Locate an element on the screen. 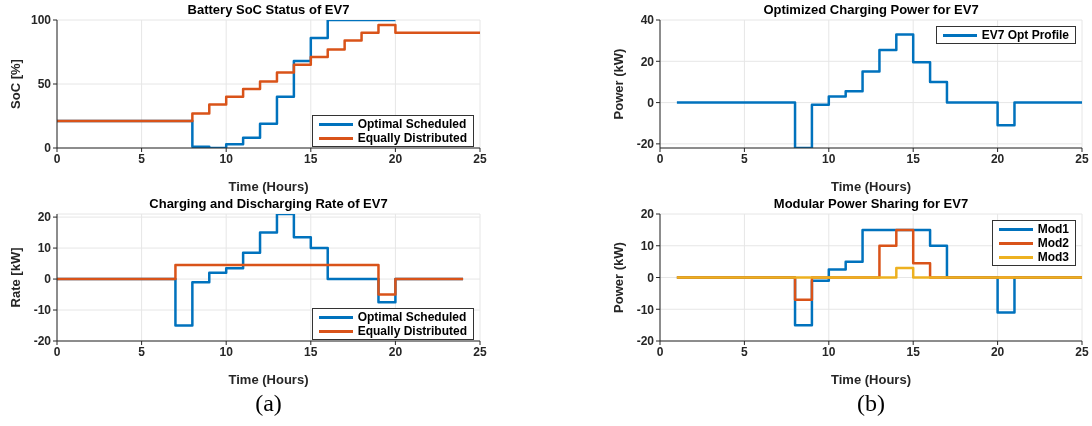 Image resolution: width=1092 pixels, height=426 pixels. chart-title: Charging and Discharging Rate of EV7 is located at coordinates (268, 203).